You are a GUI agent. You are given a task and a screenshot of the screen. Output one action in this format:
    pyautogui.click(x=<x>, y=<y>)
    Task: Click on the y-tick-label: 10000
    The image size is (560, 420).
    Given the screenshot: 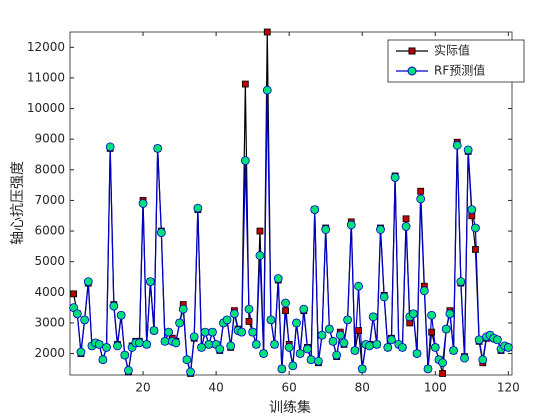 What is the action you would take?
    pyautogui.click(x=46, y=108)
    